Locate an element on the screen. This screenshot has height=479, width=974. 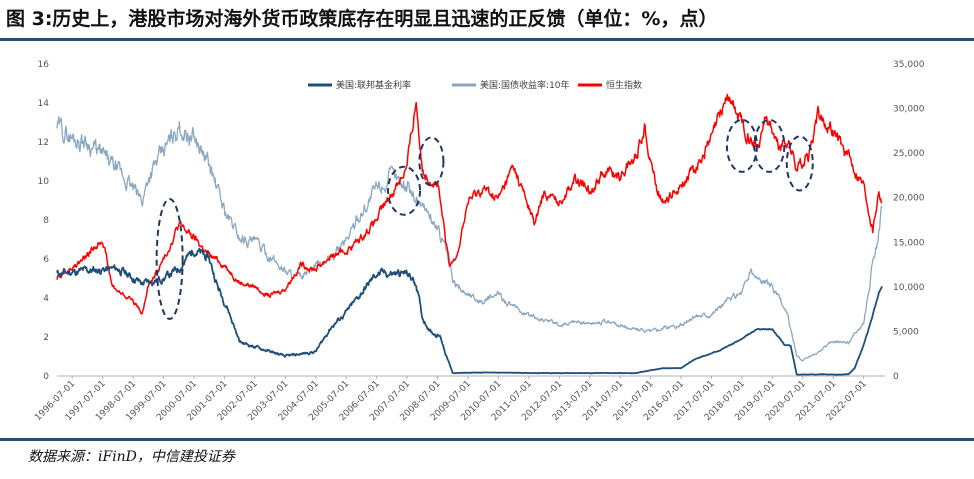
legend-label-treasury: 美国:国债收益率:10年 is located at coordinates (525, 85).